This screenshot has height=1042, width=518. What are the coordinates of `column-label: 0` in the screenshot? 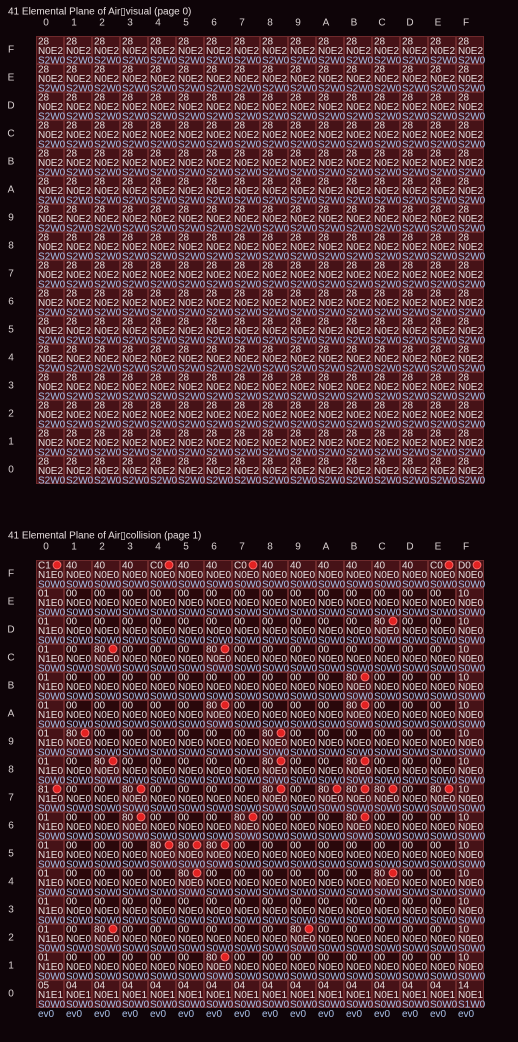 It's located at (46, 23).